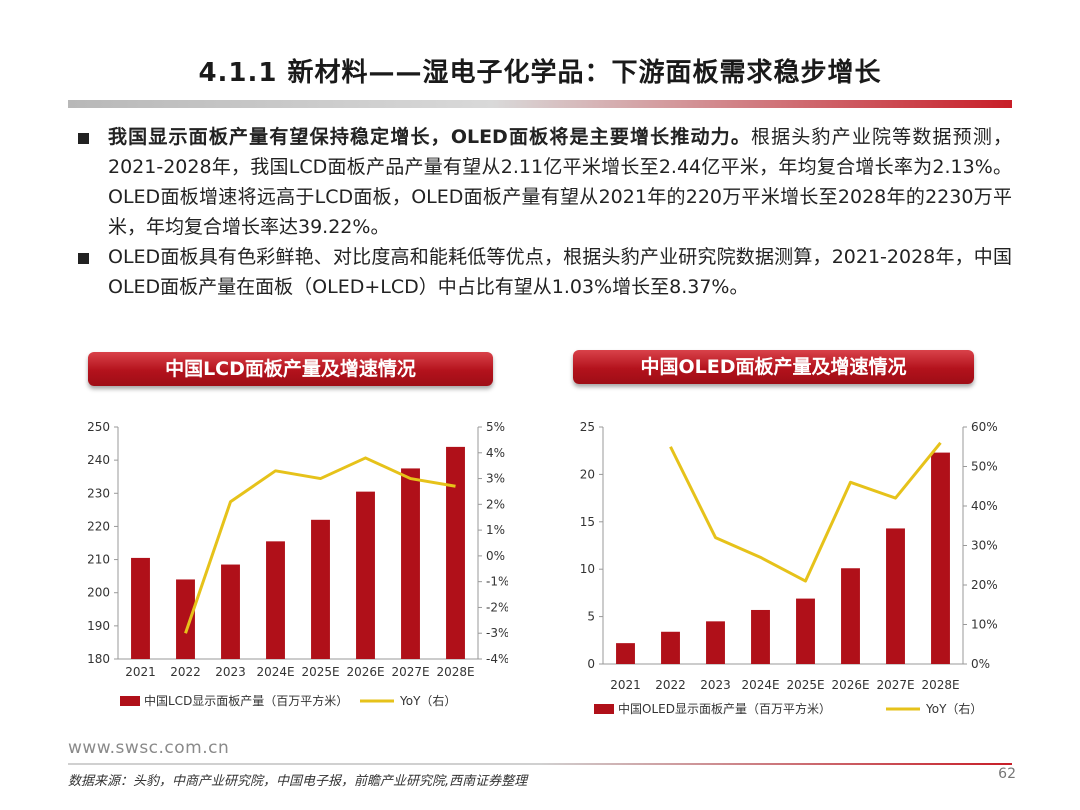  I want to click on legend-bar-label: 中国LCD显示面板产量（百万平方米）, so click(246, 700).